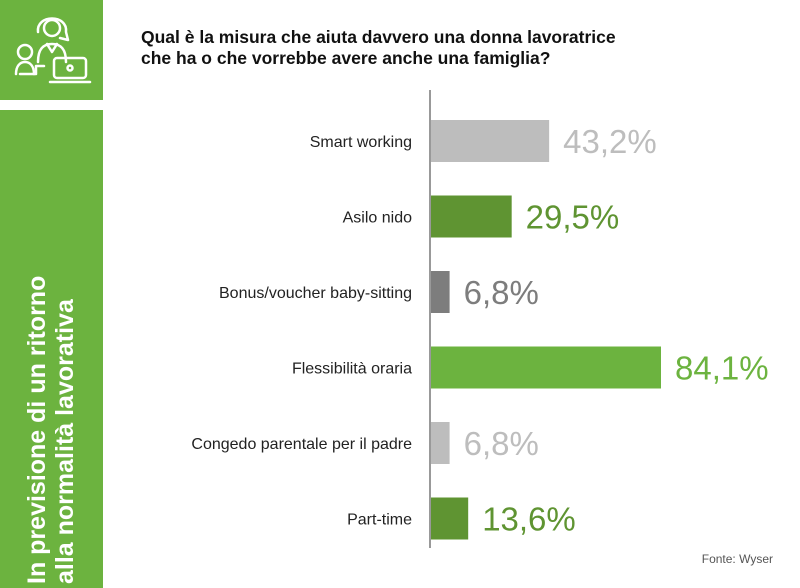  I want to click on category-label: Smart working, so click(361, 142).